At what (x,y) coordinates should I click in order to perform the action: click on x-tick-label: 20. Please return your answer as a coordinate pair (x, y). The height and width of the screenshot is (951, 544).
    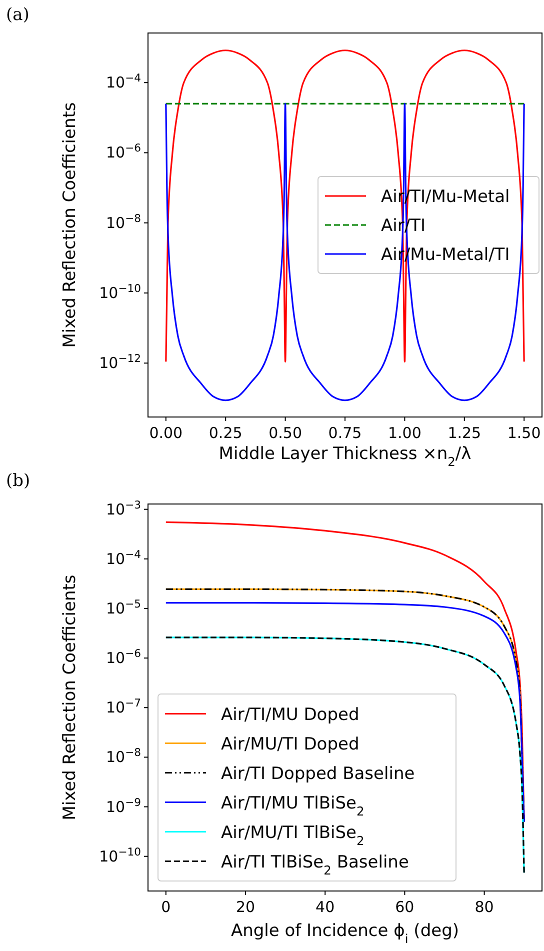
    Looking at the image, I should click on (246, 907).